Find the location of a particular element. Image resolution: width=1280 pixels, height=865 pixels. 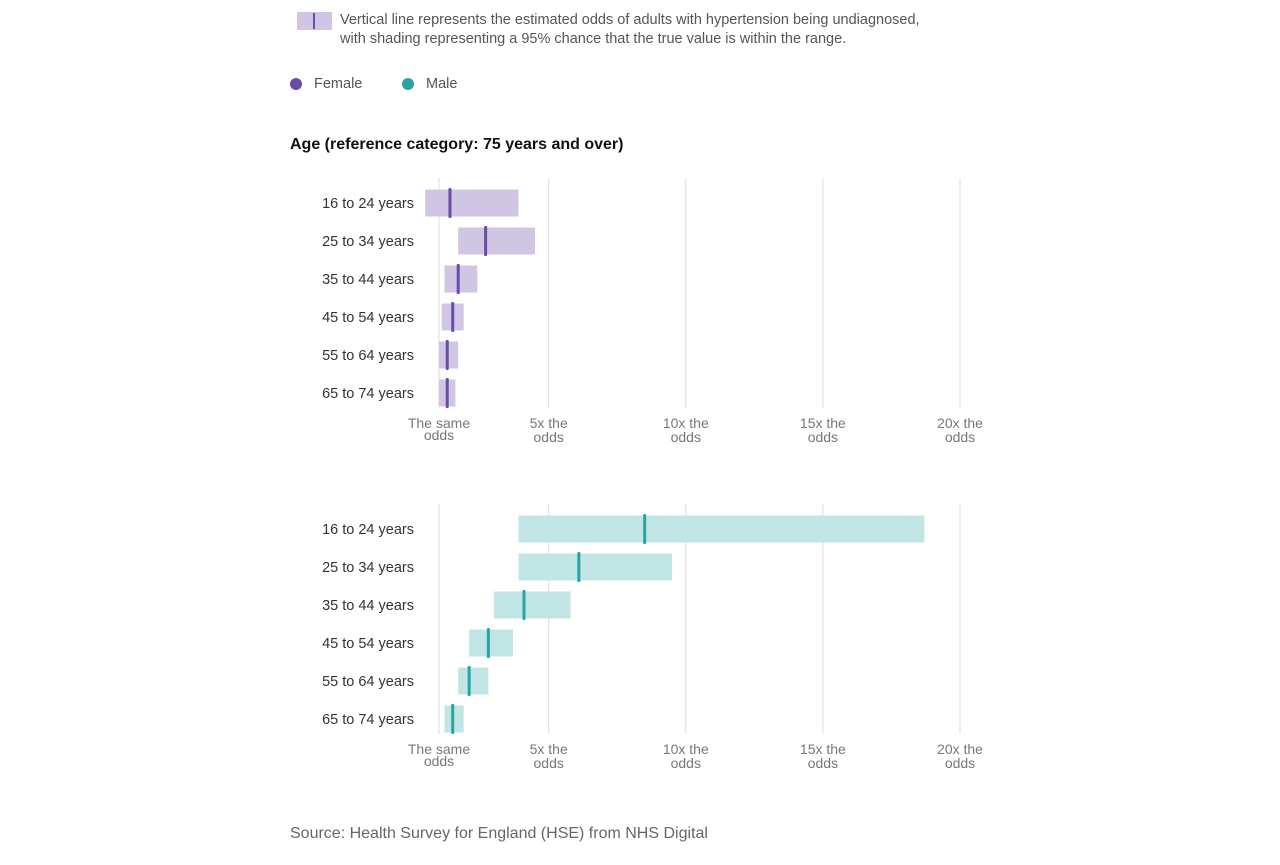

legend-female-label: Female is located at coordinates (338, 84).